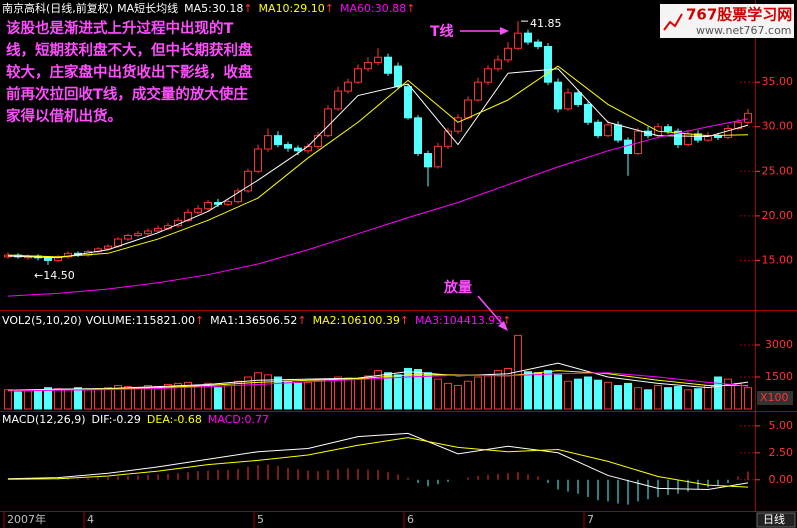 The width and height of the screenshot is (797, 528). Describe the element at coordinates (727, 21) in the screenshot. I see `watermark-box` at that location.